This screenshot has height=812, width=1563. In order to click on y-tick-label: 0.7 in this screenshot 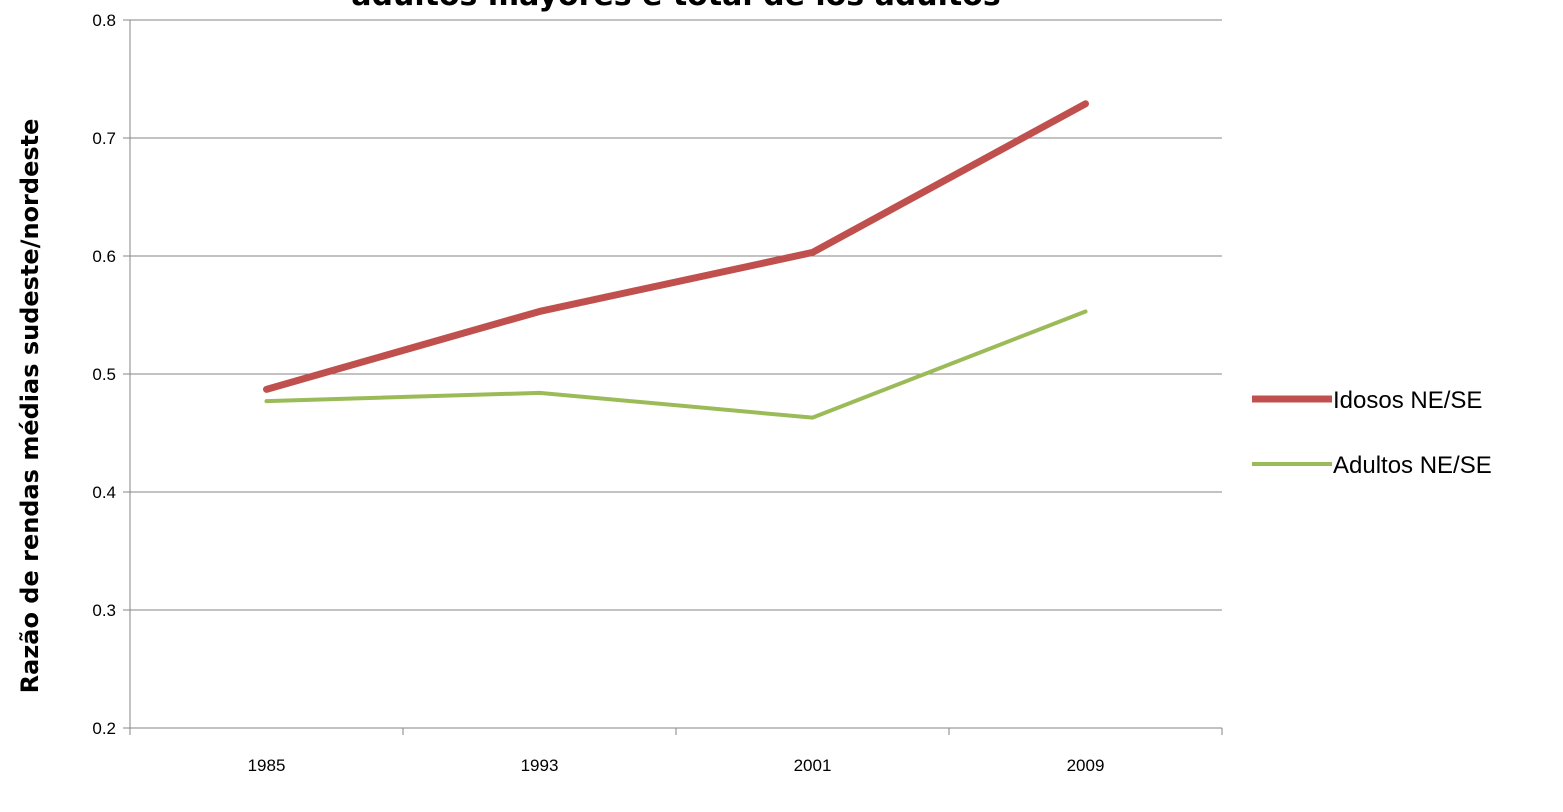, I will do `click(104, 138)`.